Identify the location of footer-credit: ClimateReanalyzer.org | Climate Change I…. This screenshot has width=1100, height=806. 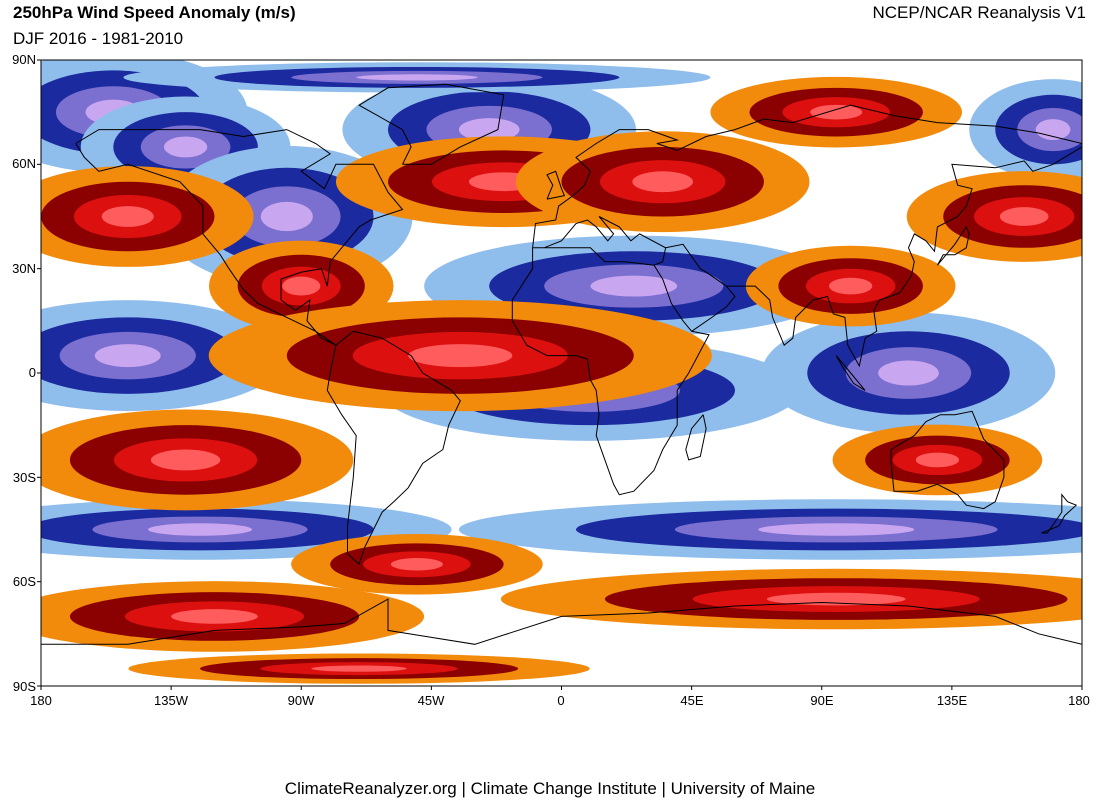
(550, 788).